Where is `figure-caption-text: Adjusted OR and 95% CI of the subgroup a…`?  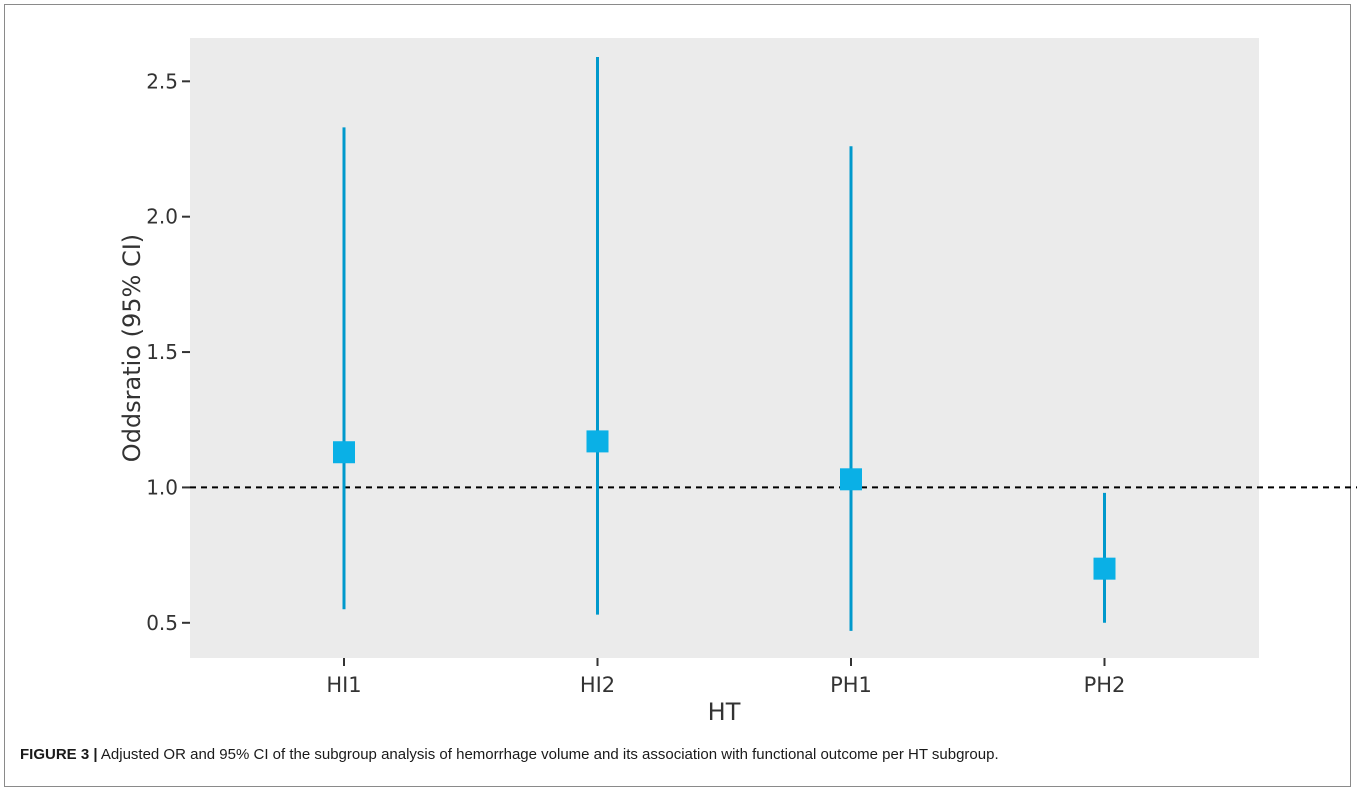
figure-caption-text: Adjusted OR and 95% CI of the subgroup a… is located at coordinates (549, 754).